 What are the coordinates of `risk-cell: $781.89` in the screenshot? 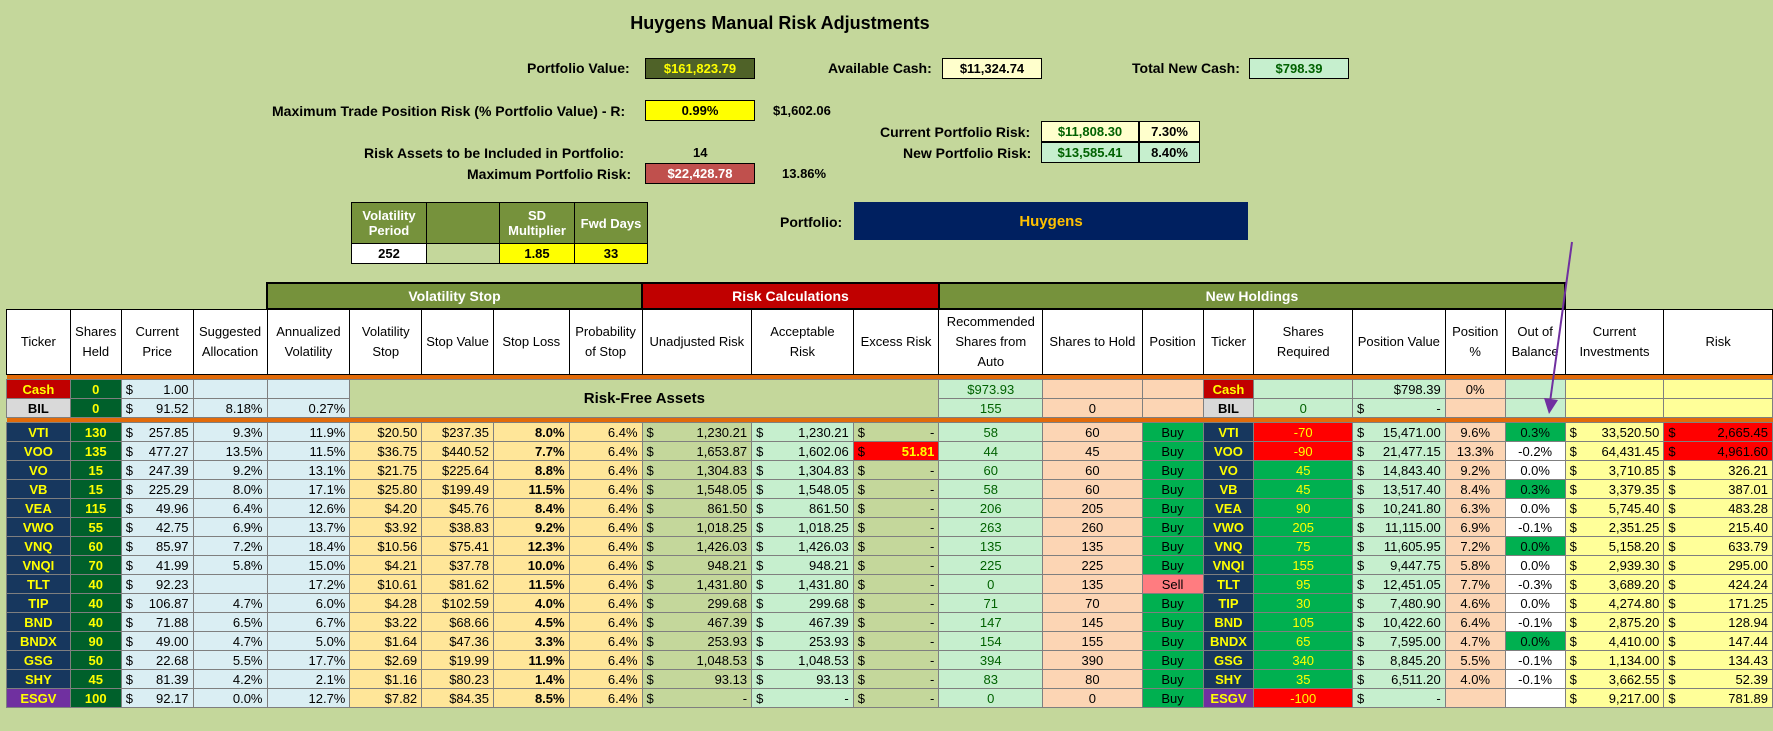 It's located at (1718, 698).